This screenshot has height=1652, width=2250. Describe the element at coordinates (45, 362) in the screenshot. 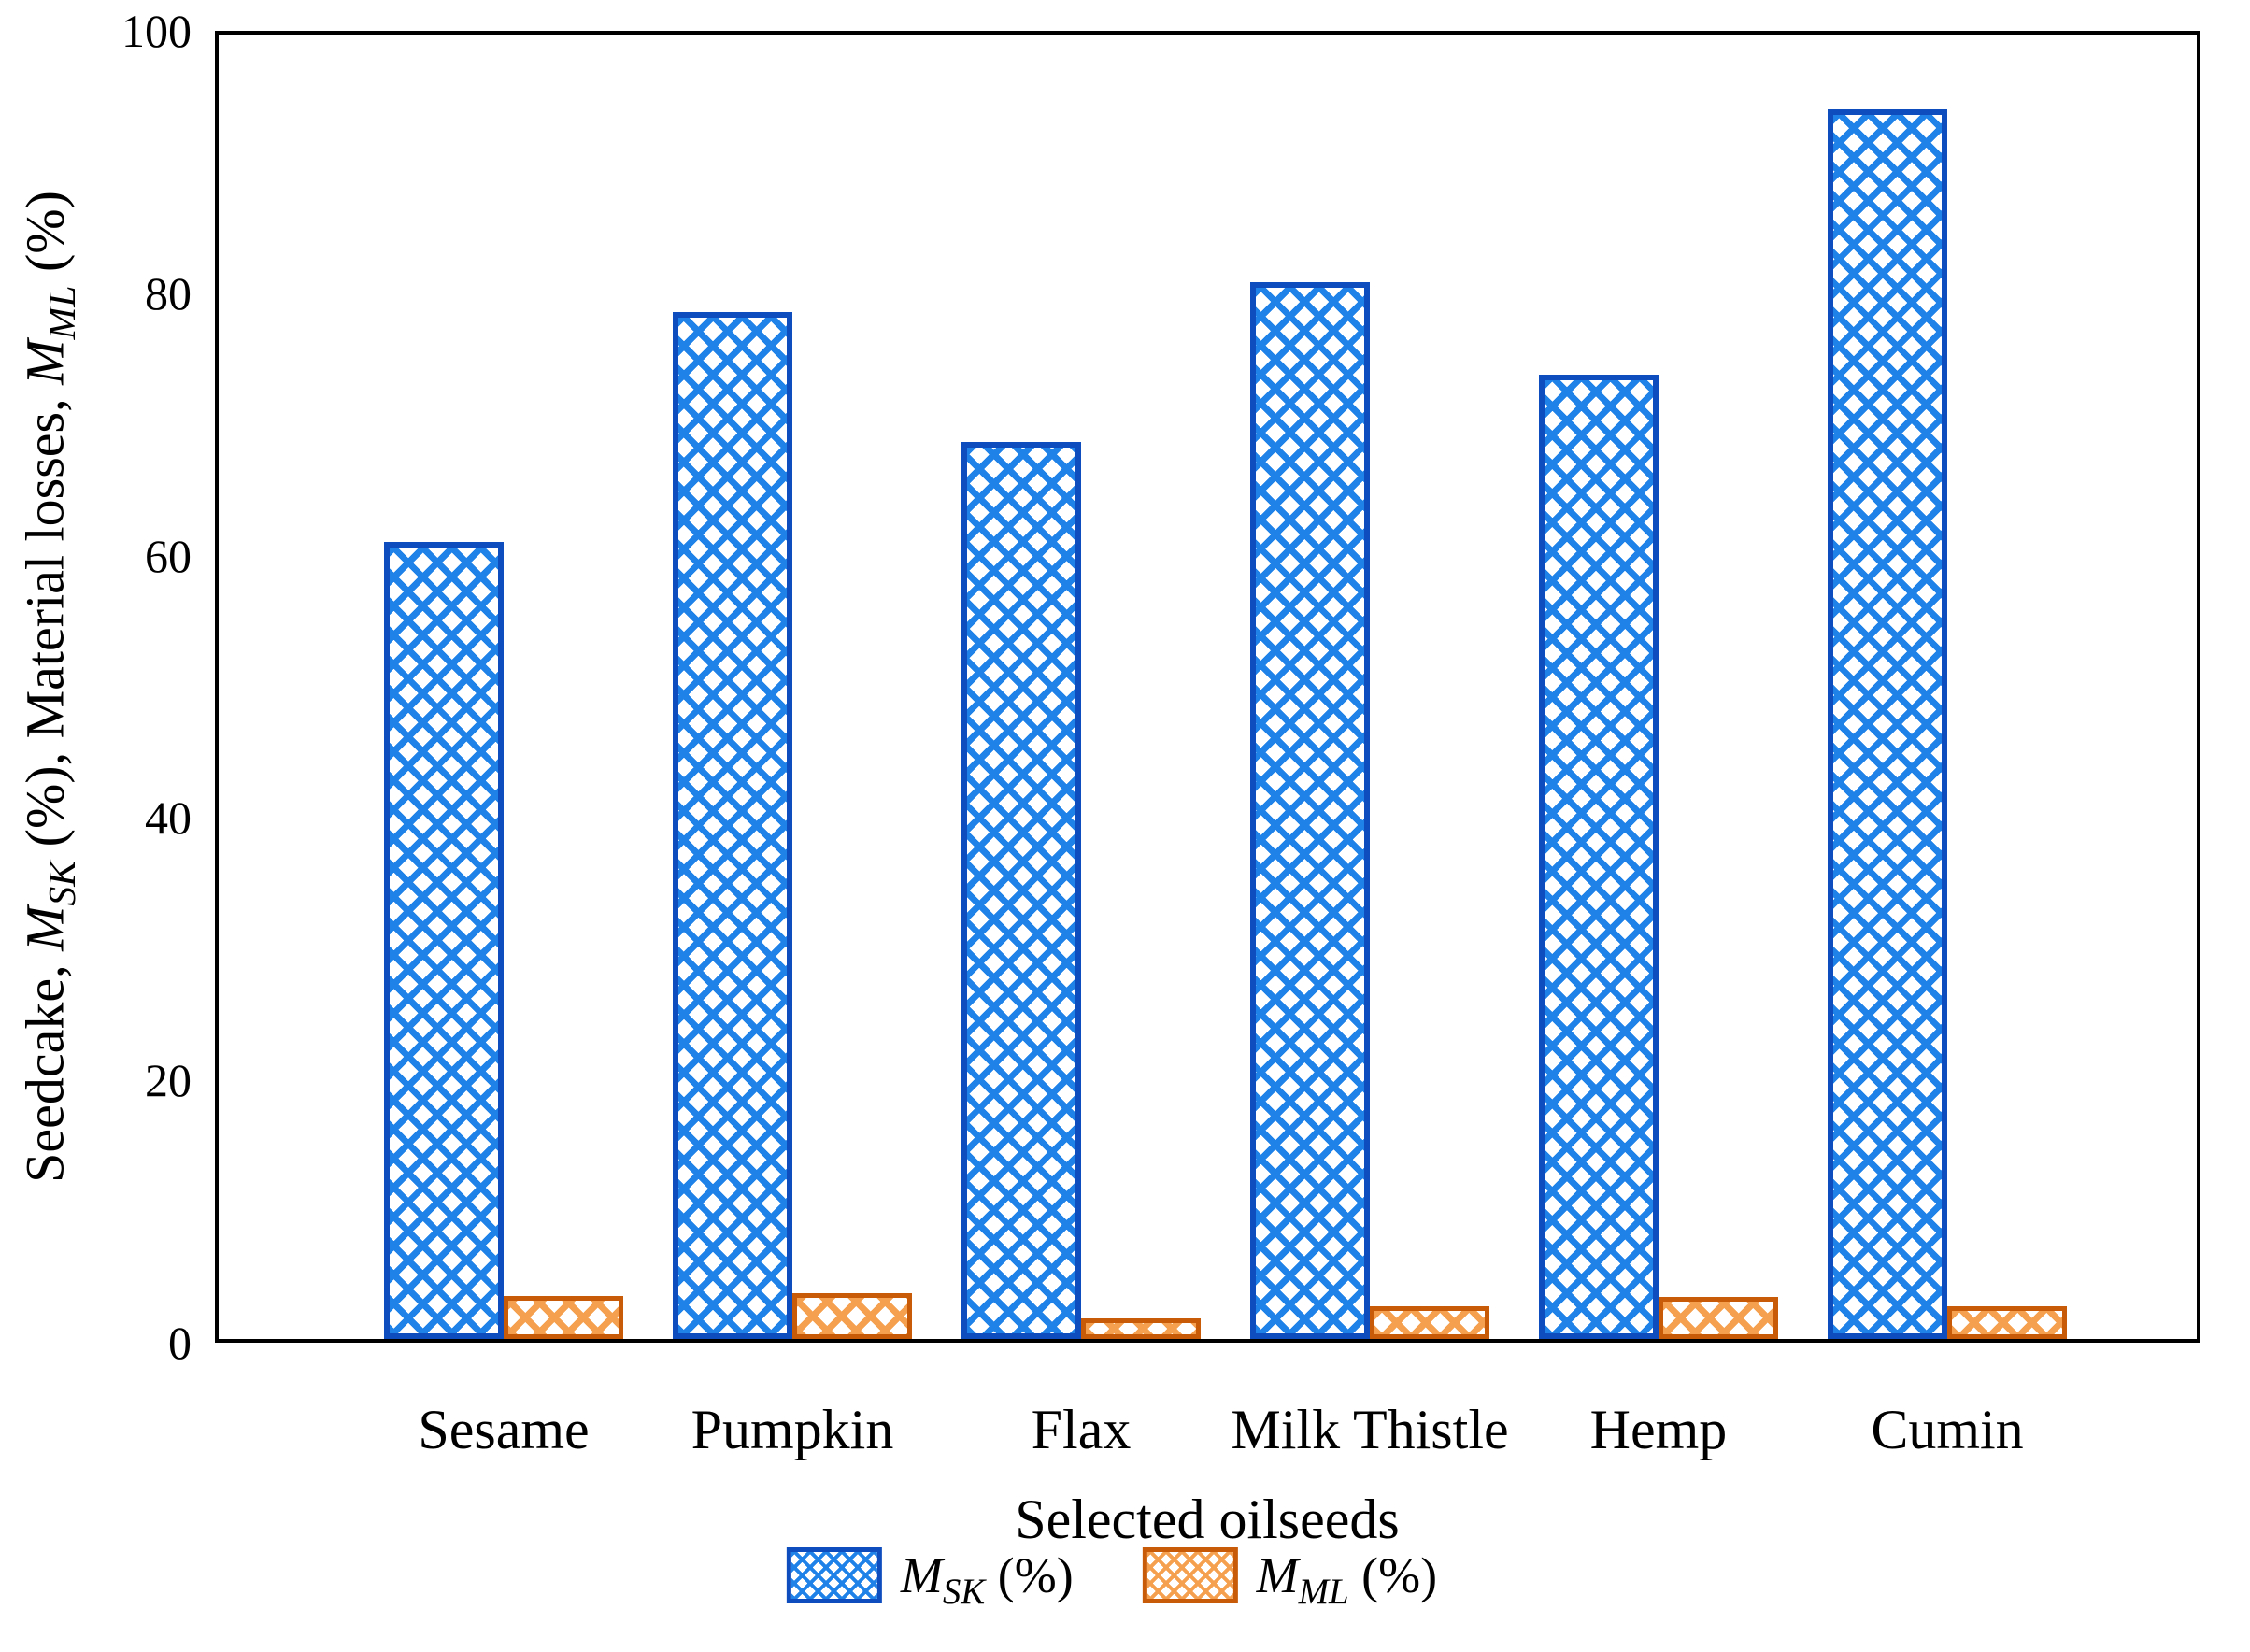

I see `y-axis-title-mml-symbol: M` at that location.